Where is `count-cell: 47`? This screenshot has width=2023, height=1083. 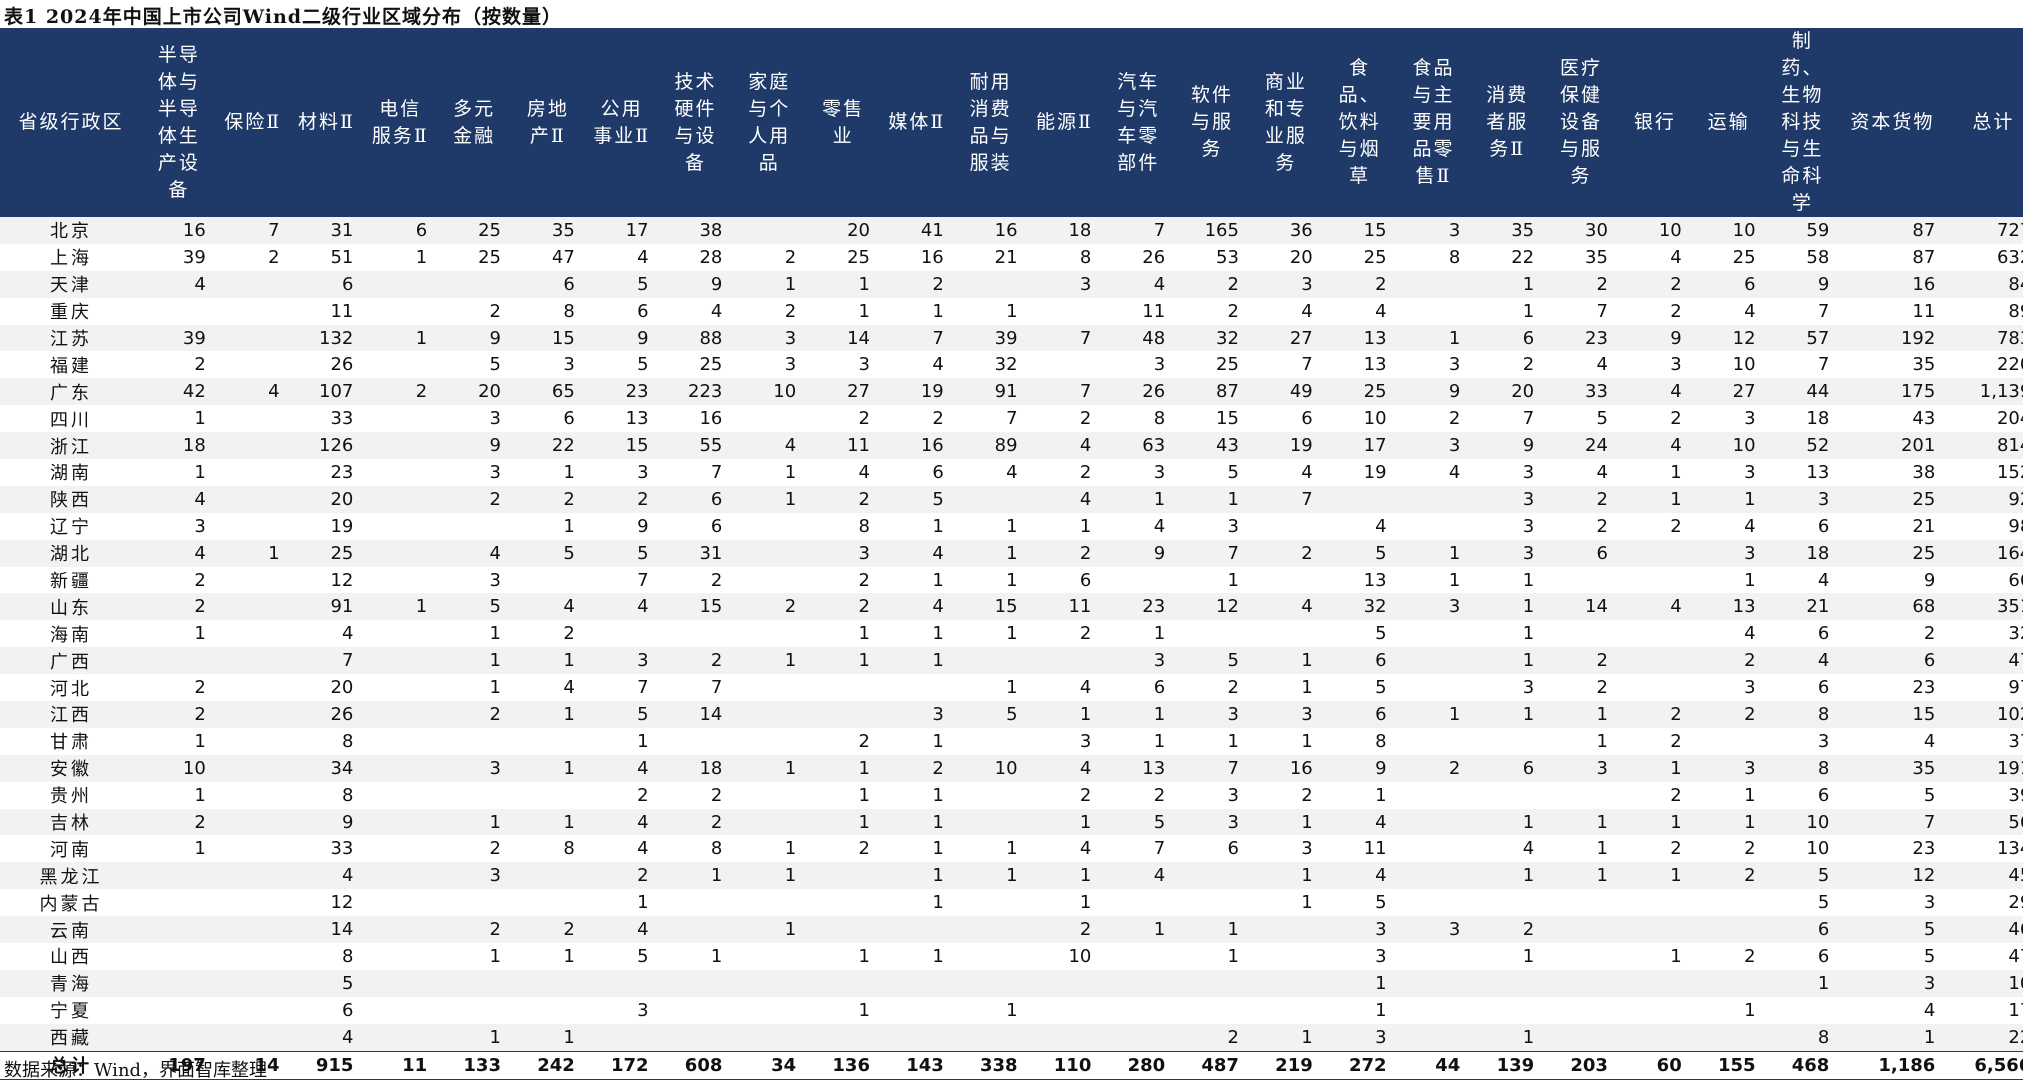
count-cell: 47 is located at coordinates (1984, 661).